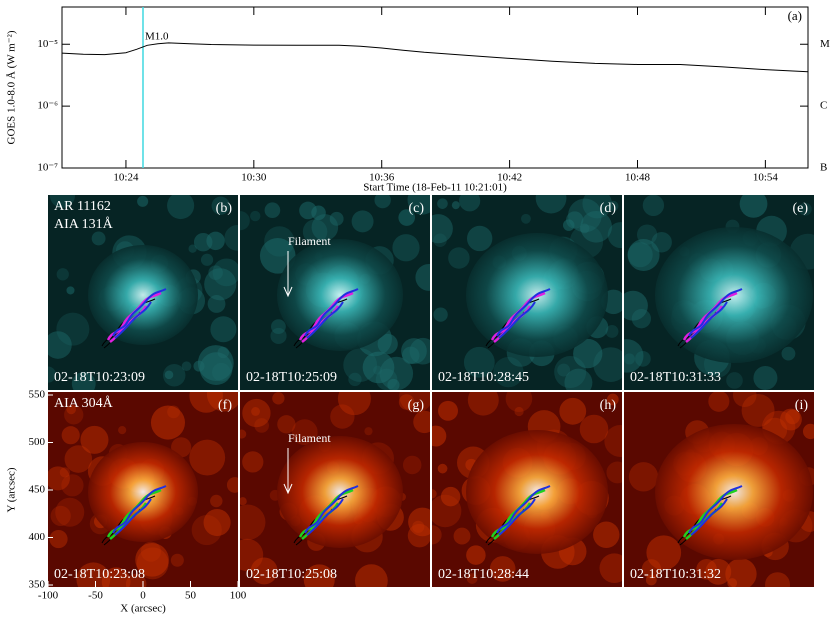 This screenshot has width=830, height=623. I want to click on y-tick-label: 550, so click(37, 395).